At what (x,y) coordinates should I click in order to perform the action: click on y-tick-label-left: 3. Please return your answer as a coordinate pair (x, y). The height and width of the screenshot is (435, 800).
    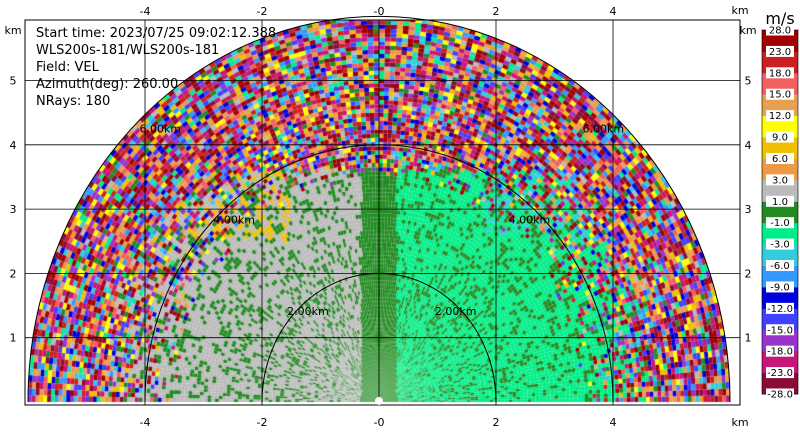
    Looking at the image, I should click on (13, 209).